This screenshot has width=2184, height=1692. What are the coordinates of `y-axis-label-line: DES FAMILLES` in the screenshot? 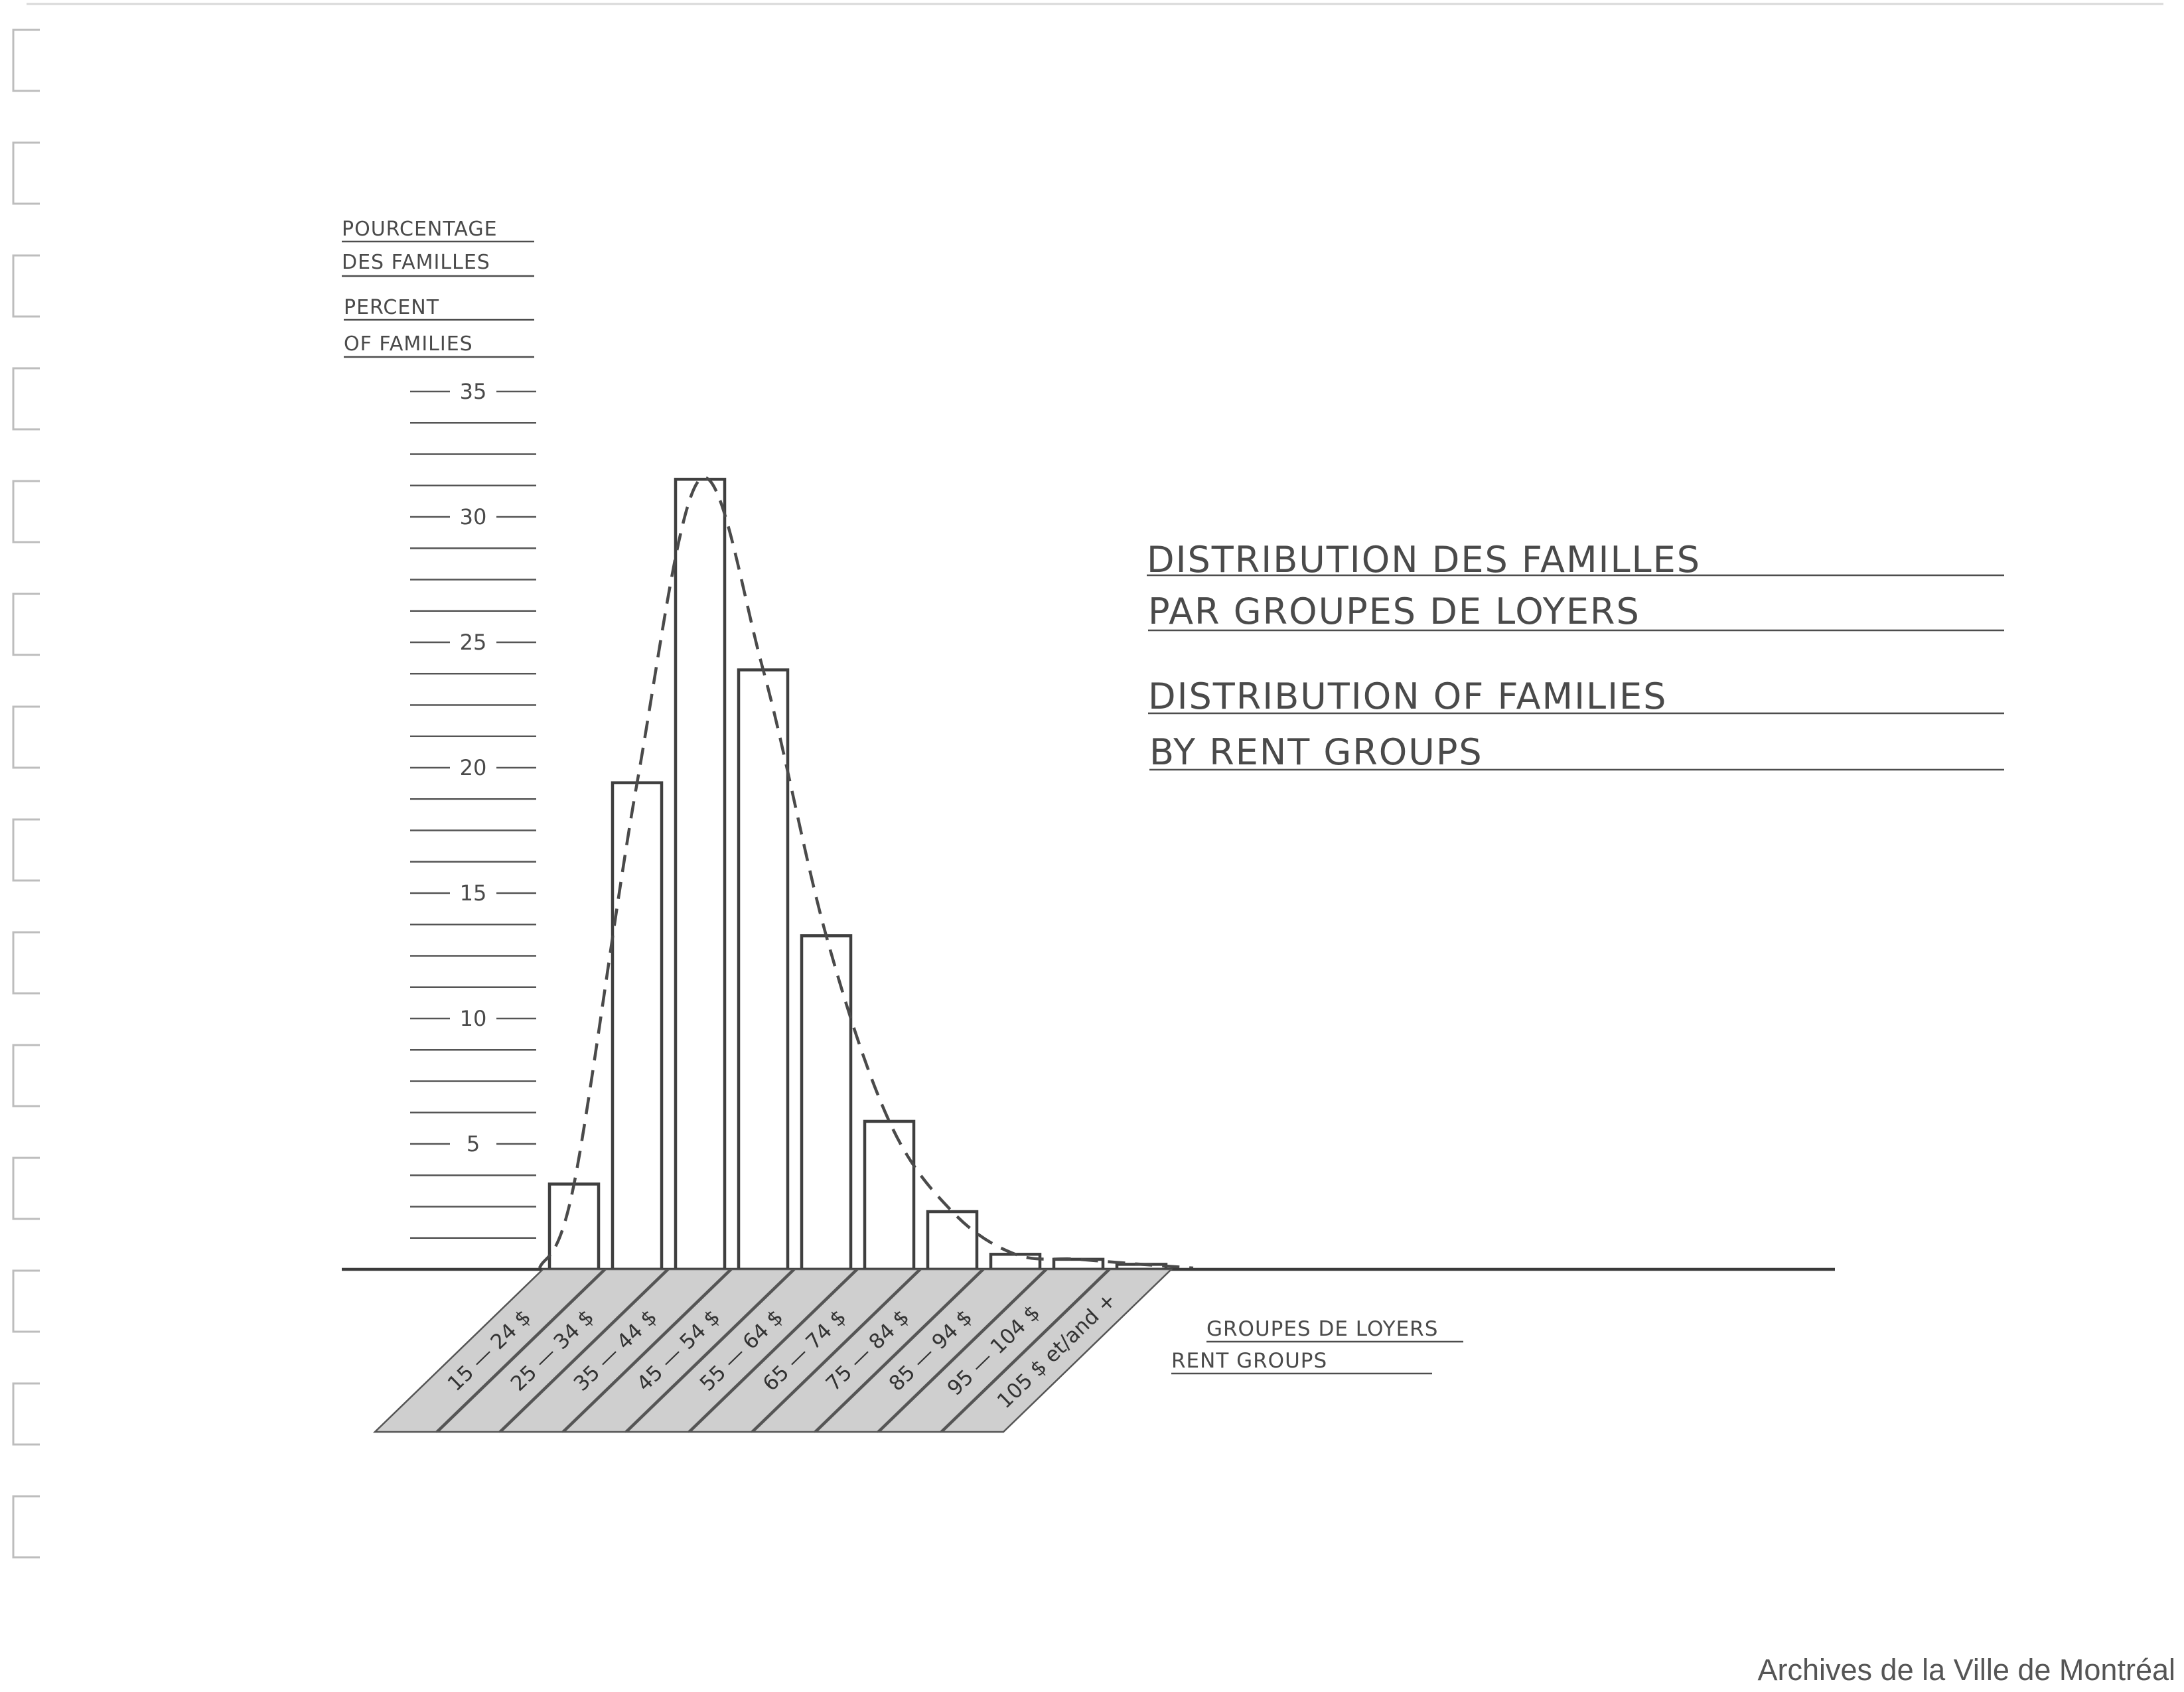 It's located at (416, 262).